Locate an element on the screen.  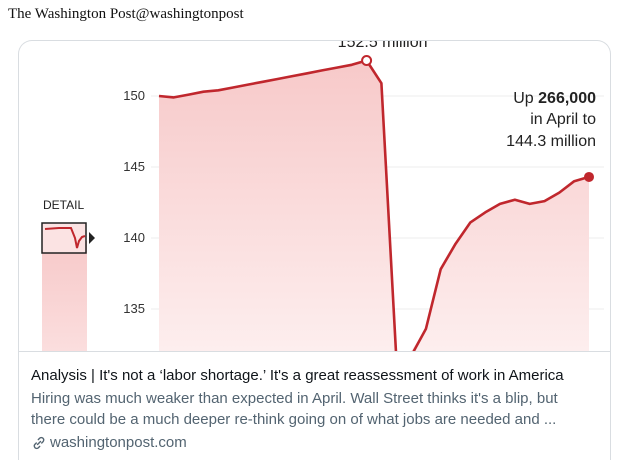
y-tick-label: 135 is located at coordinates (134, 308).